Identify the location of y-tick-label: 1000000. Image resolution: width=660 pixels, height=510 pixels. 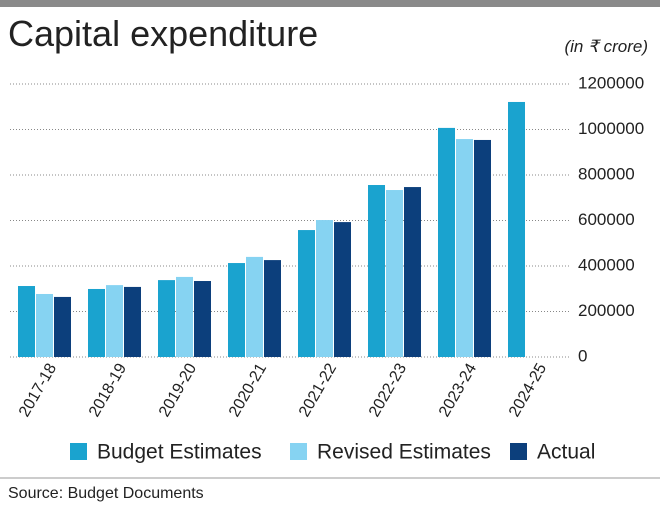
(611, 128).